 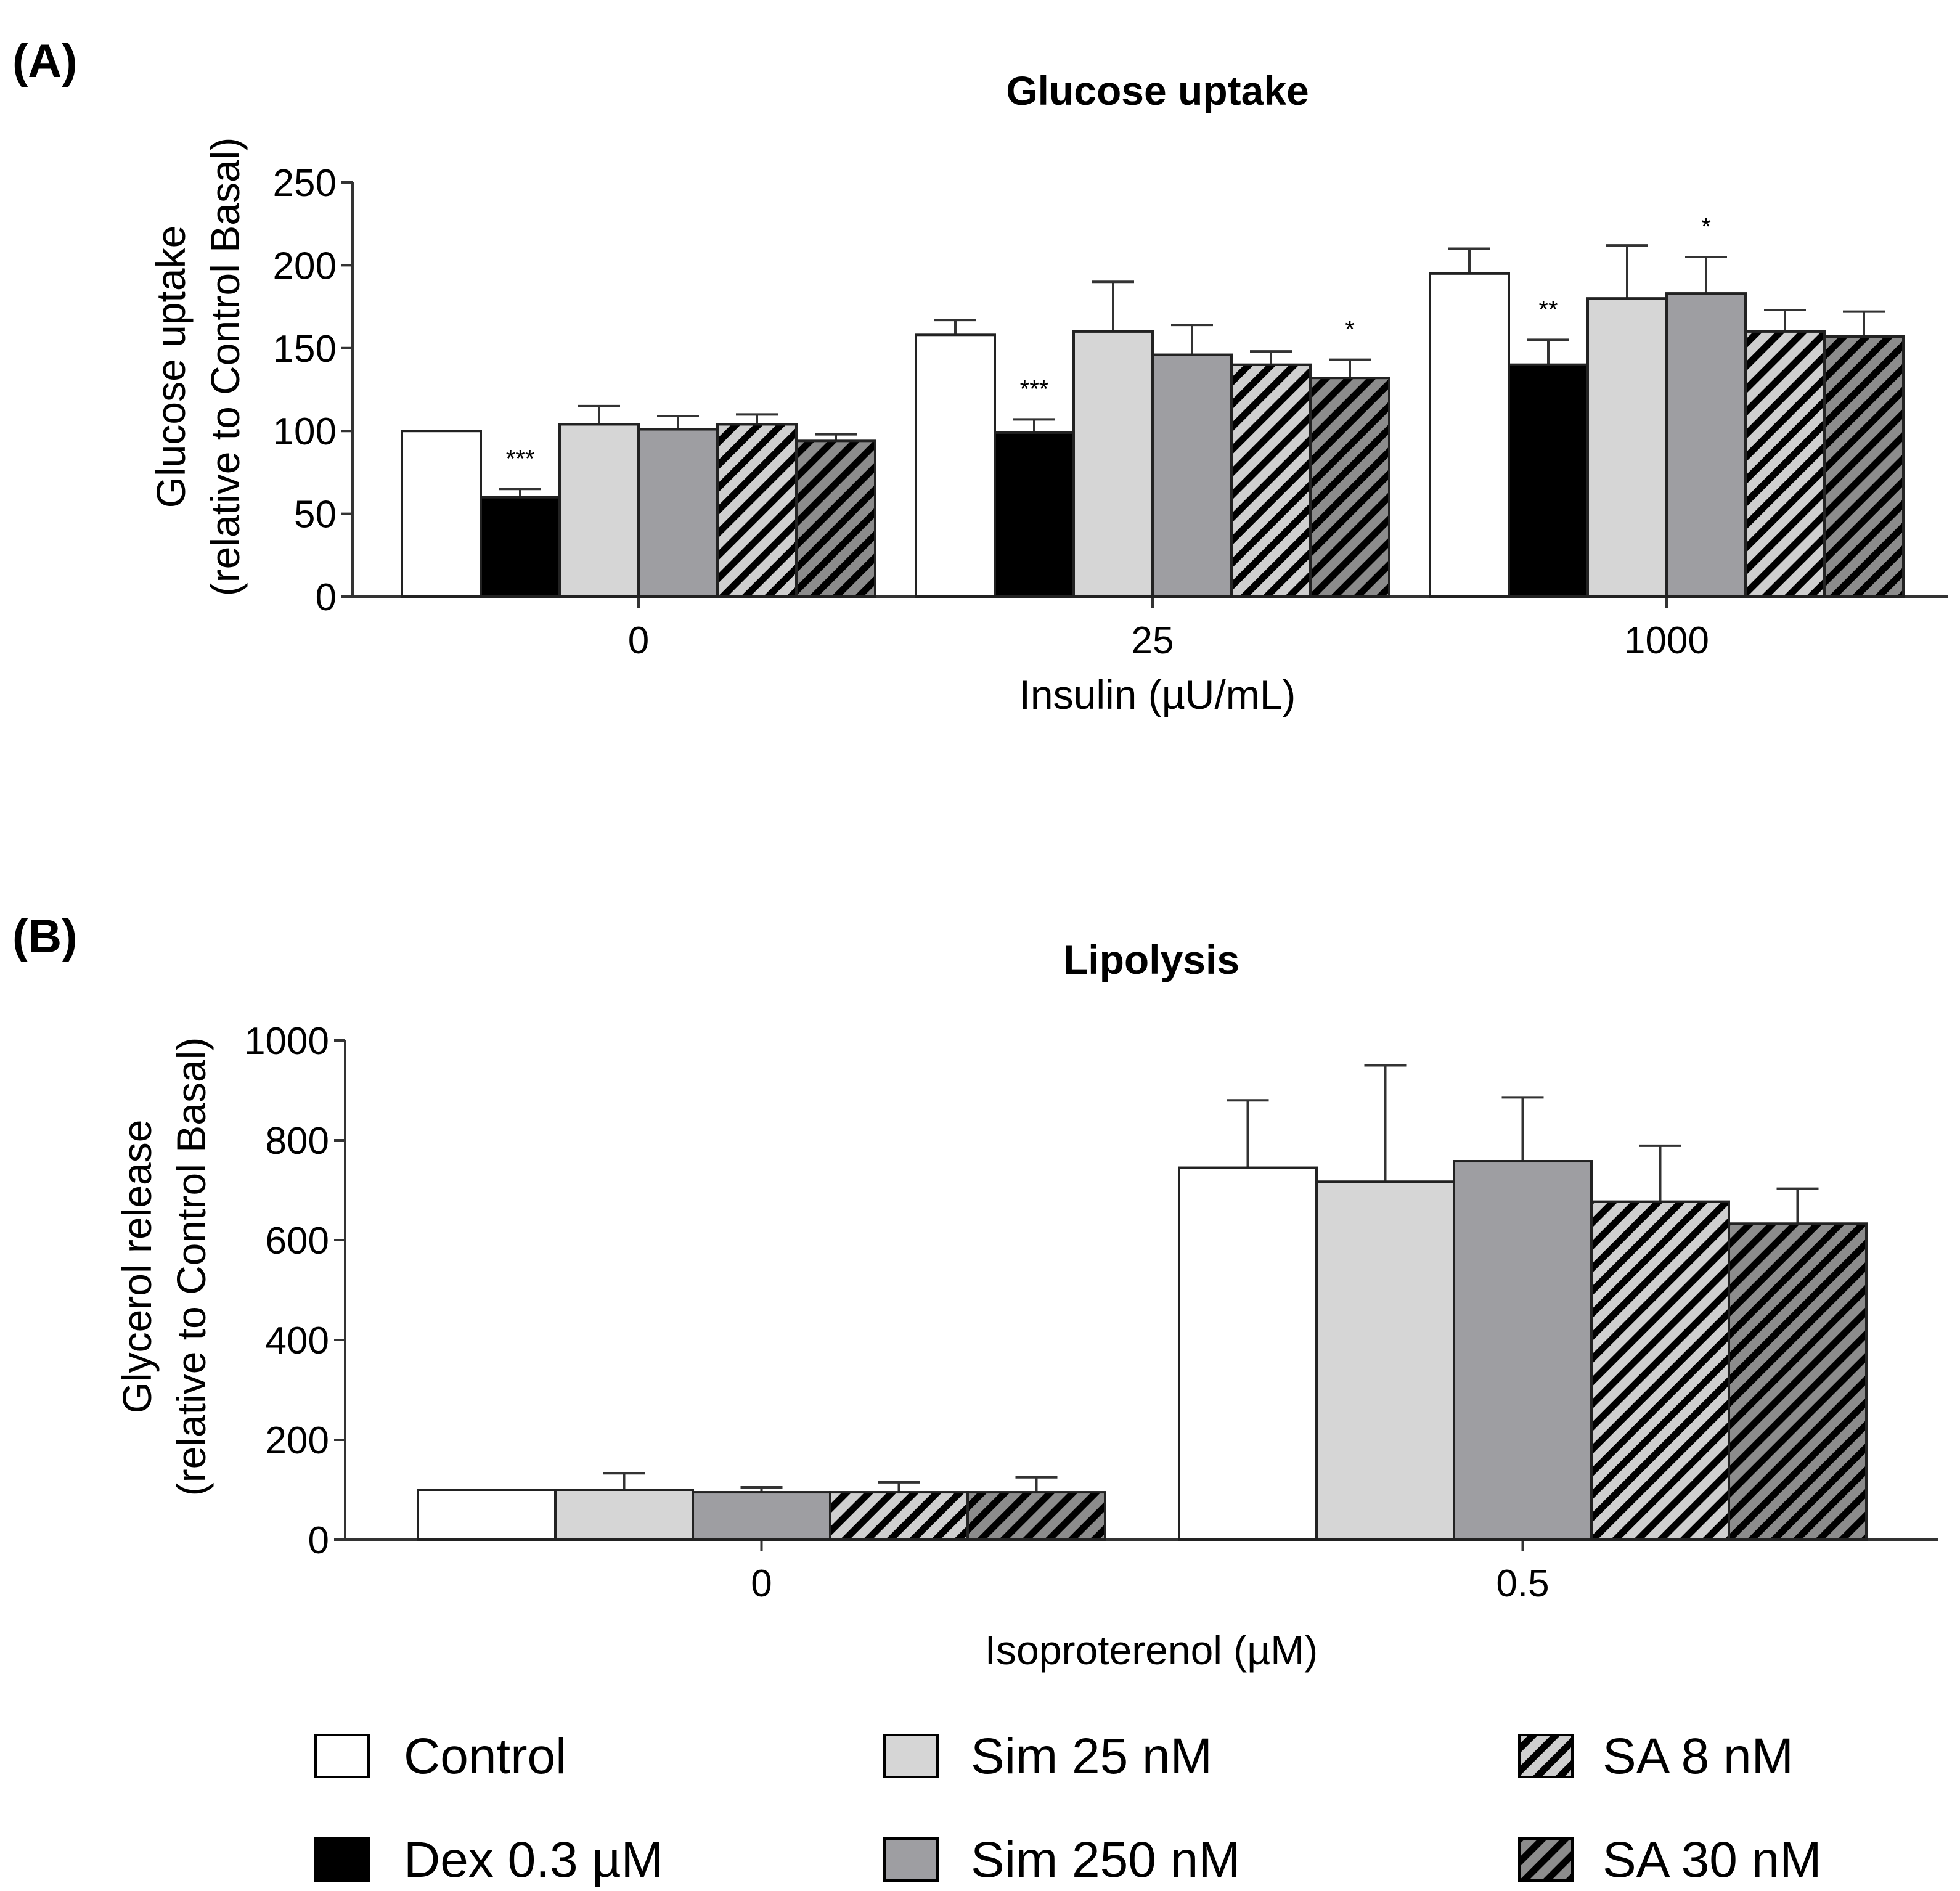 I want to click on panel-a-y-tick-label: 150, so click(x=305, y=349).